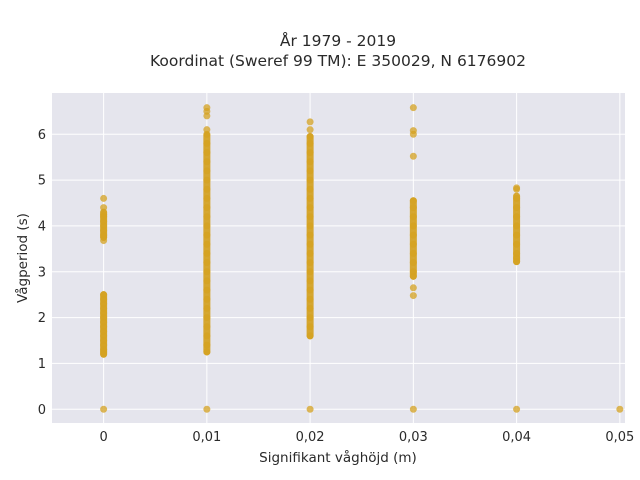  What do you see at coordinates (42, 364) in the screenshot?
I see `y-tick-label: 1` at bounding box center [42, 364].